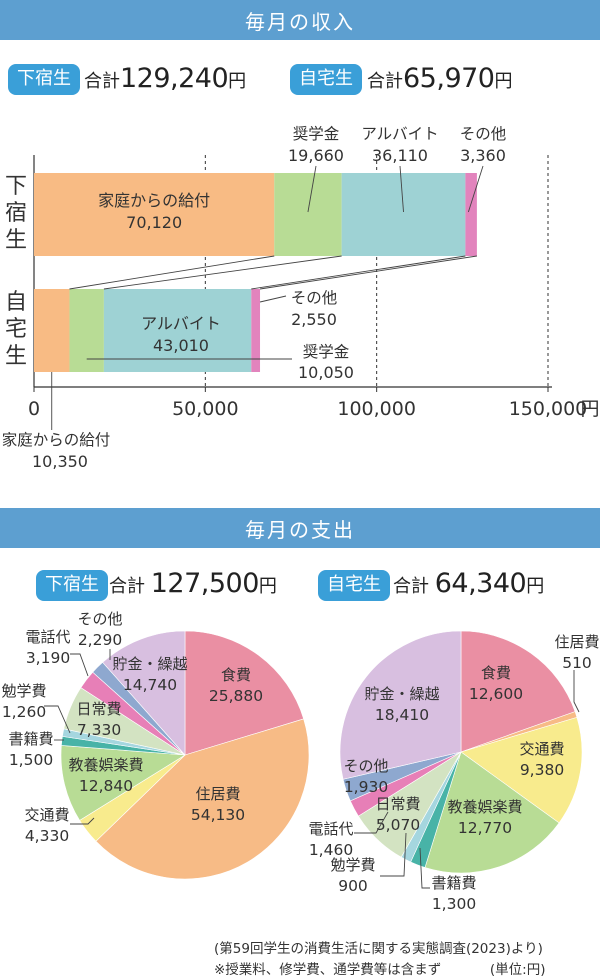  Describe the element at coordinates (376, 409) in the screenshot. I see `x-tick-label: 100,000` at that location.